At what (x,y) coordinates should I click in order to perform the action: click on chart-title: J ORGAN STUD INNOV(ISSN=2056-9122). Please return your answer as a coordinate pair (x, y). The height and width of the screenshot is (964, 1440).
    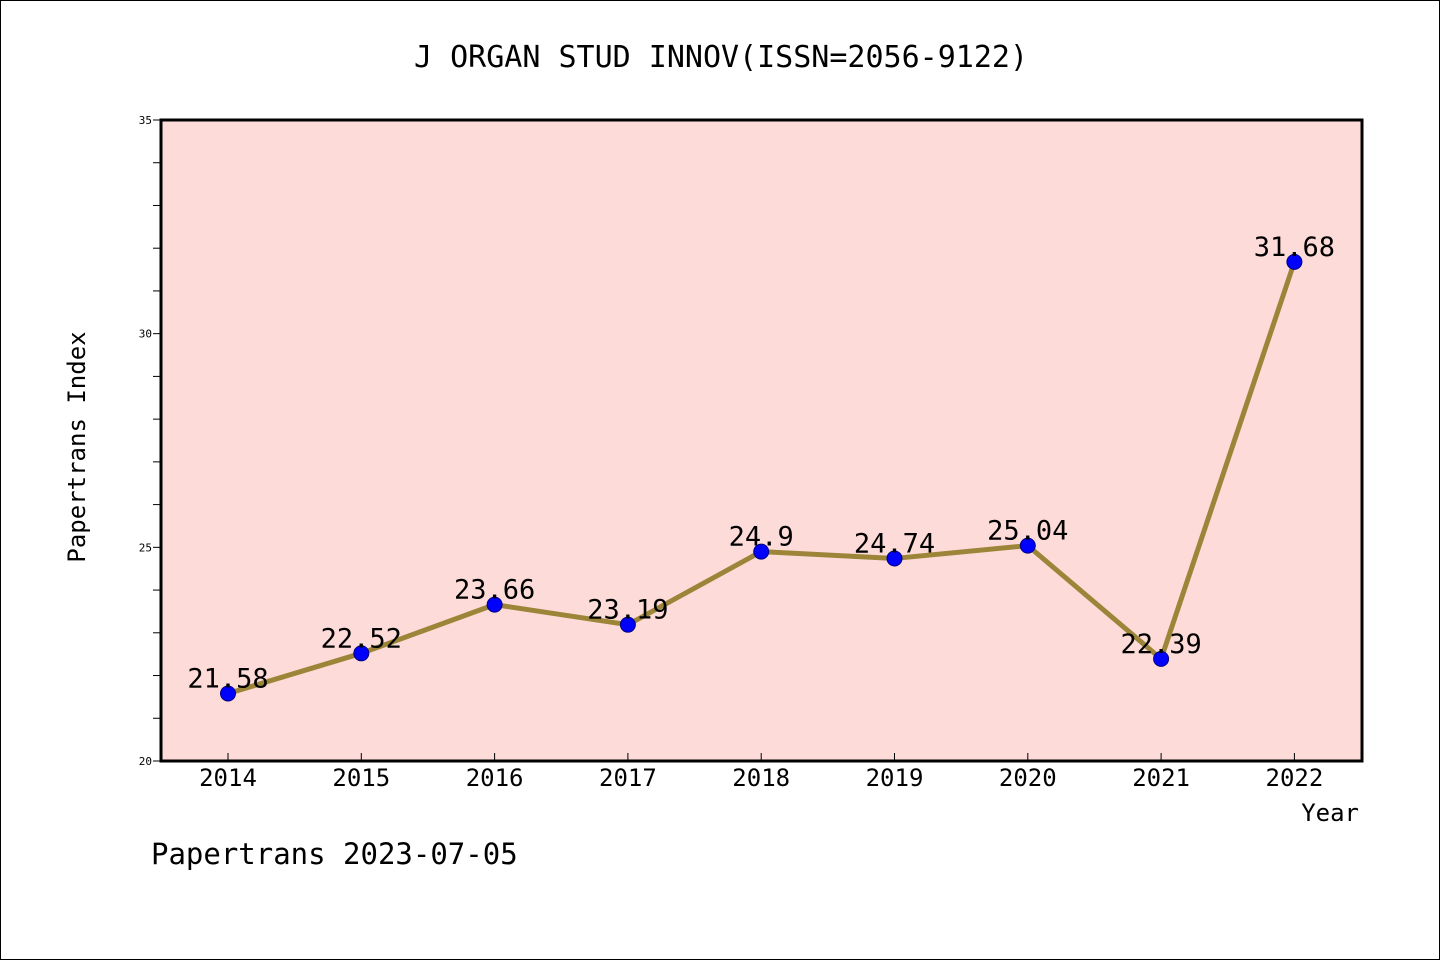
    Looking at the image, I should click on (721, 57).